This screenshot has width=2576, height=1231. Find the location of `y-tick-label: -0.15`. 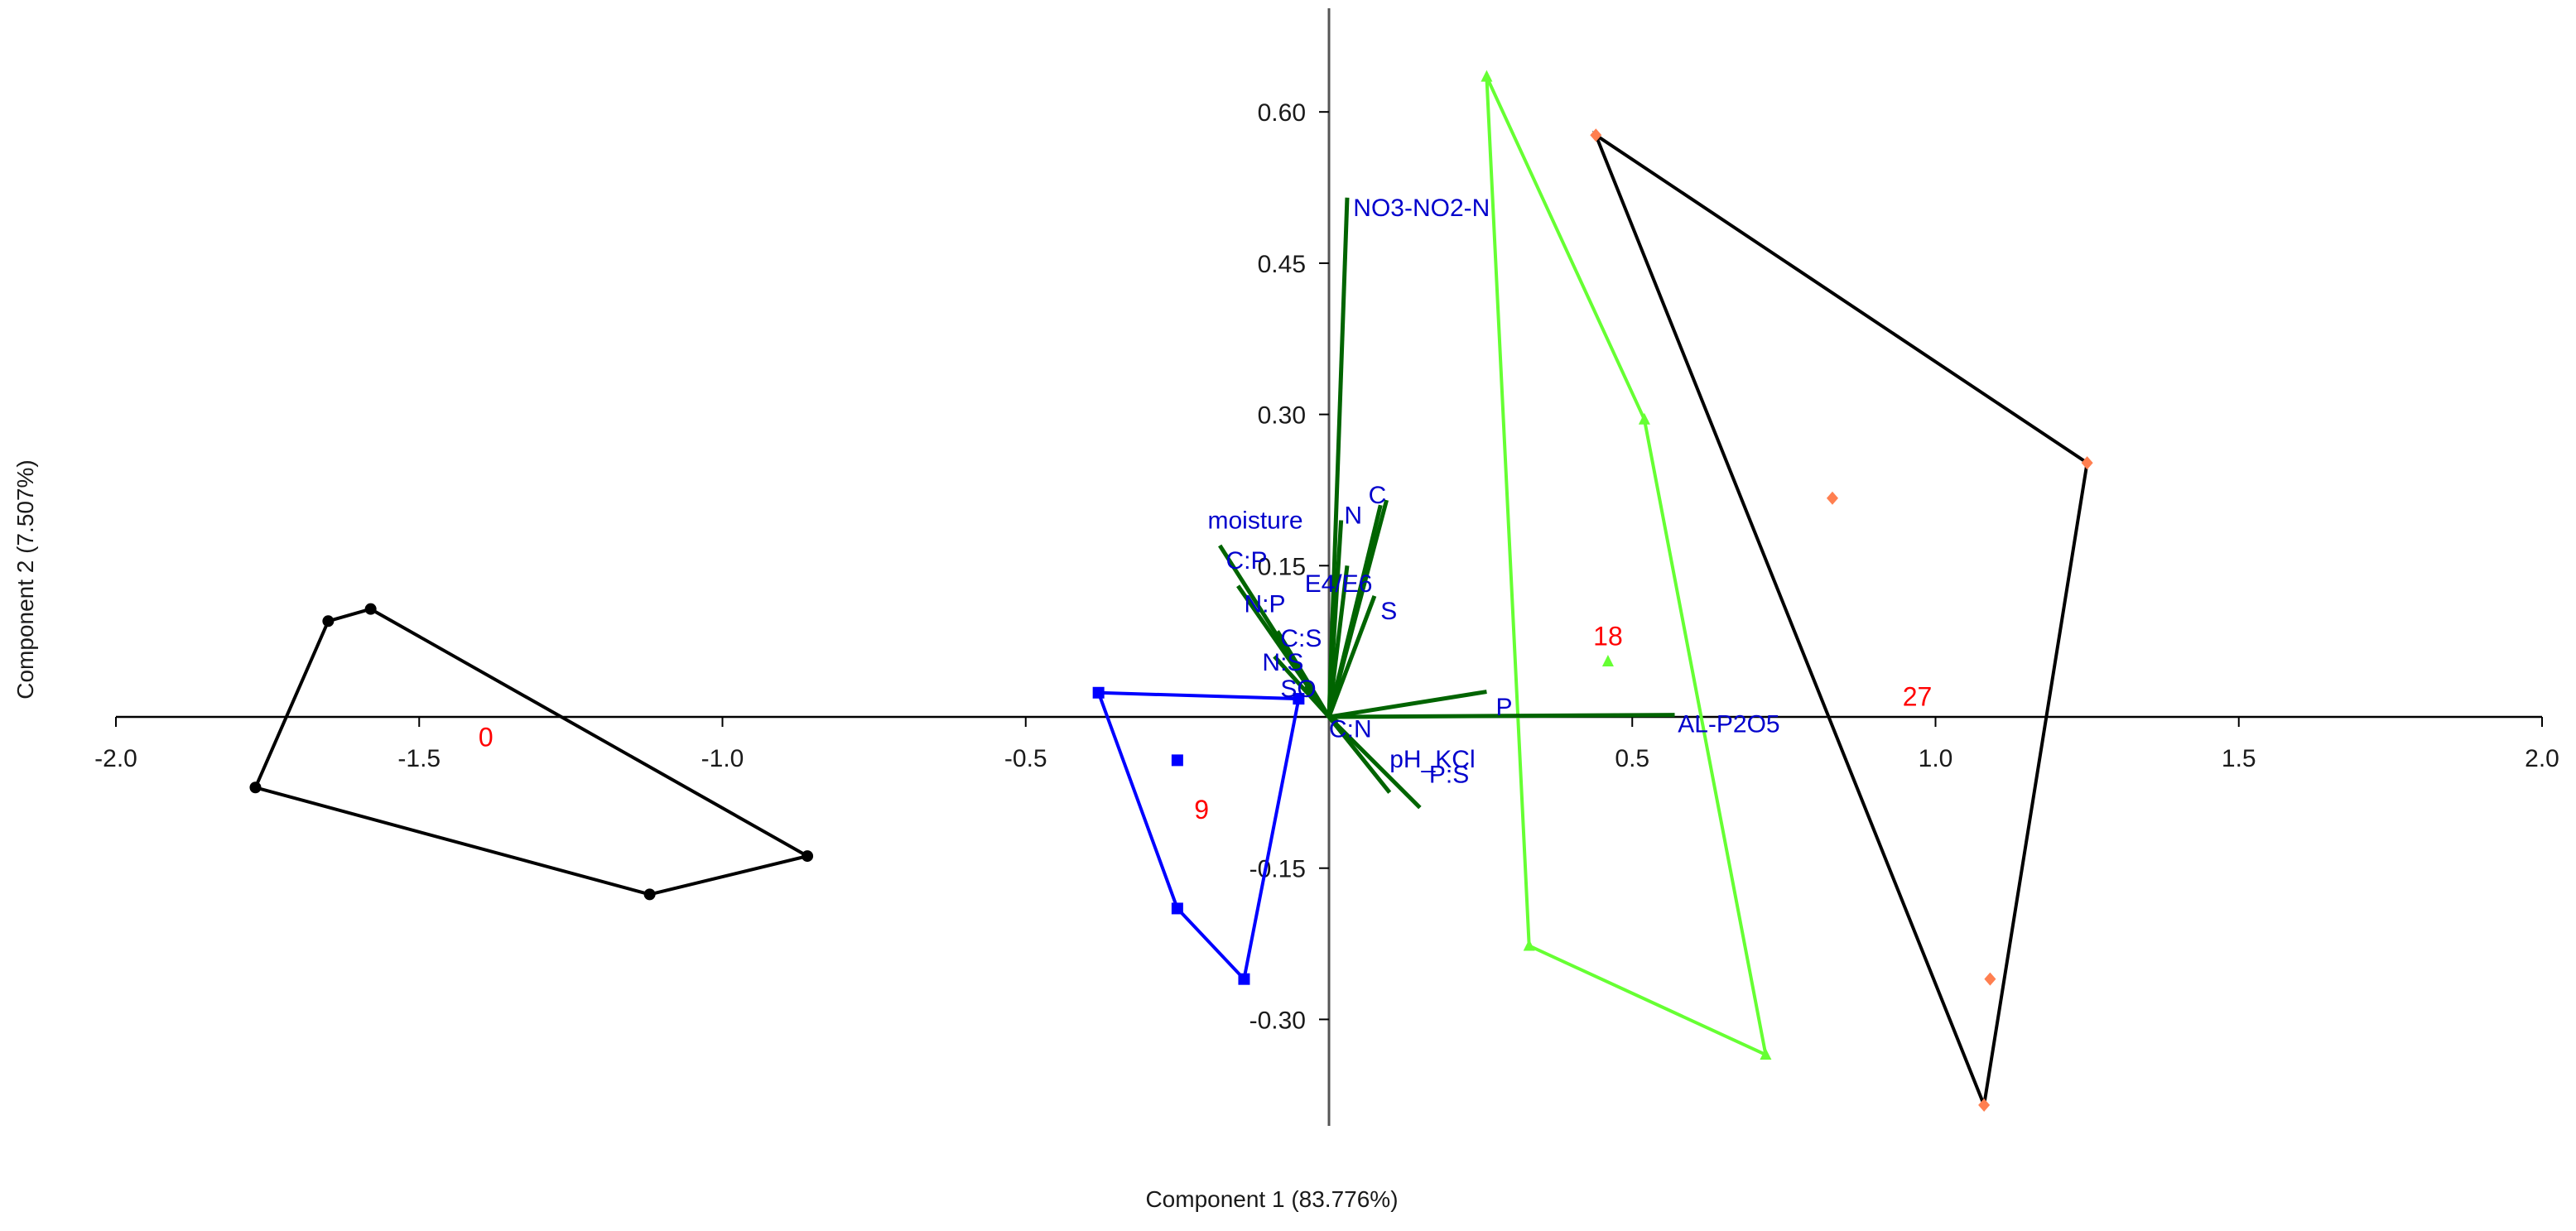

y-tick-label: -0.15 is located at coordinates (1277, 869).